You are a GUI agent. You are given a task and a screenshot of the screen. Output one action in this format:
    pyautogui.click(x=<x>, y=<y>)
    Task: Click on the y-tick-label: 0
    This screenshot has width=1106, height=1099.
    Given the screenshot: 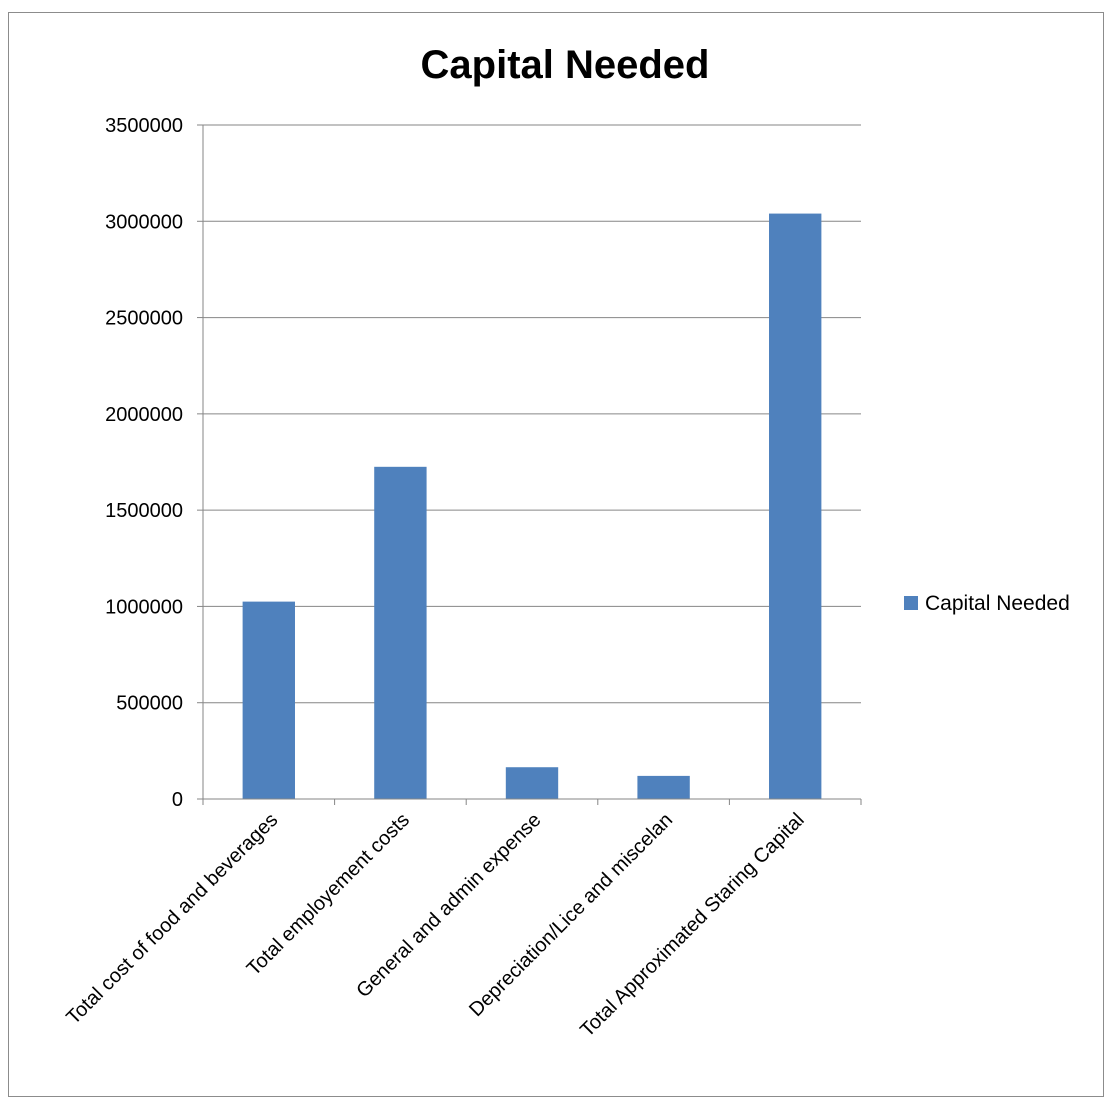 What is the action you would take?
    pyautogui.click(x=177, y=800)
    